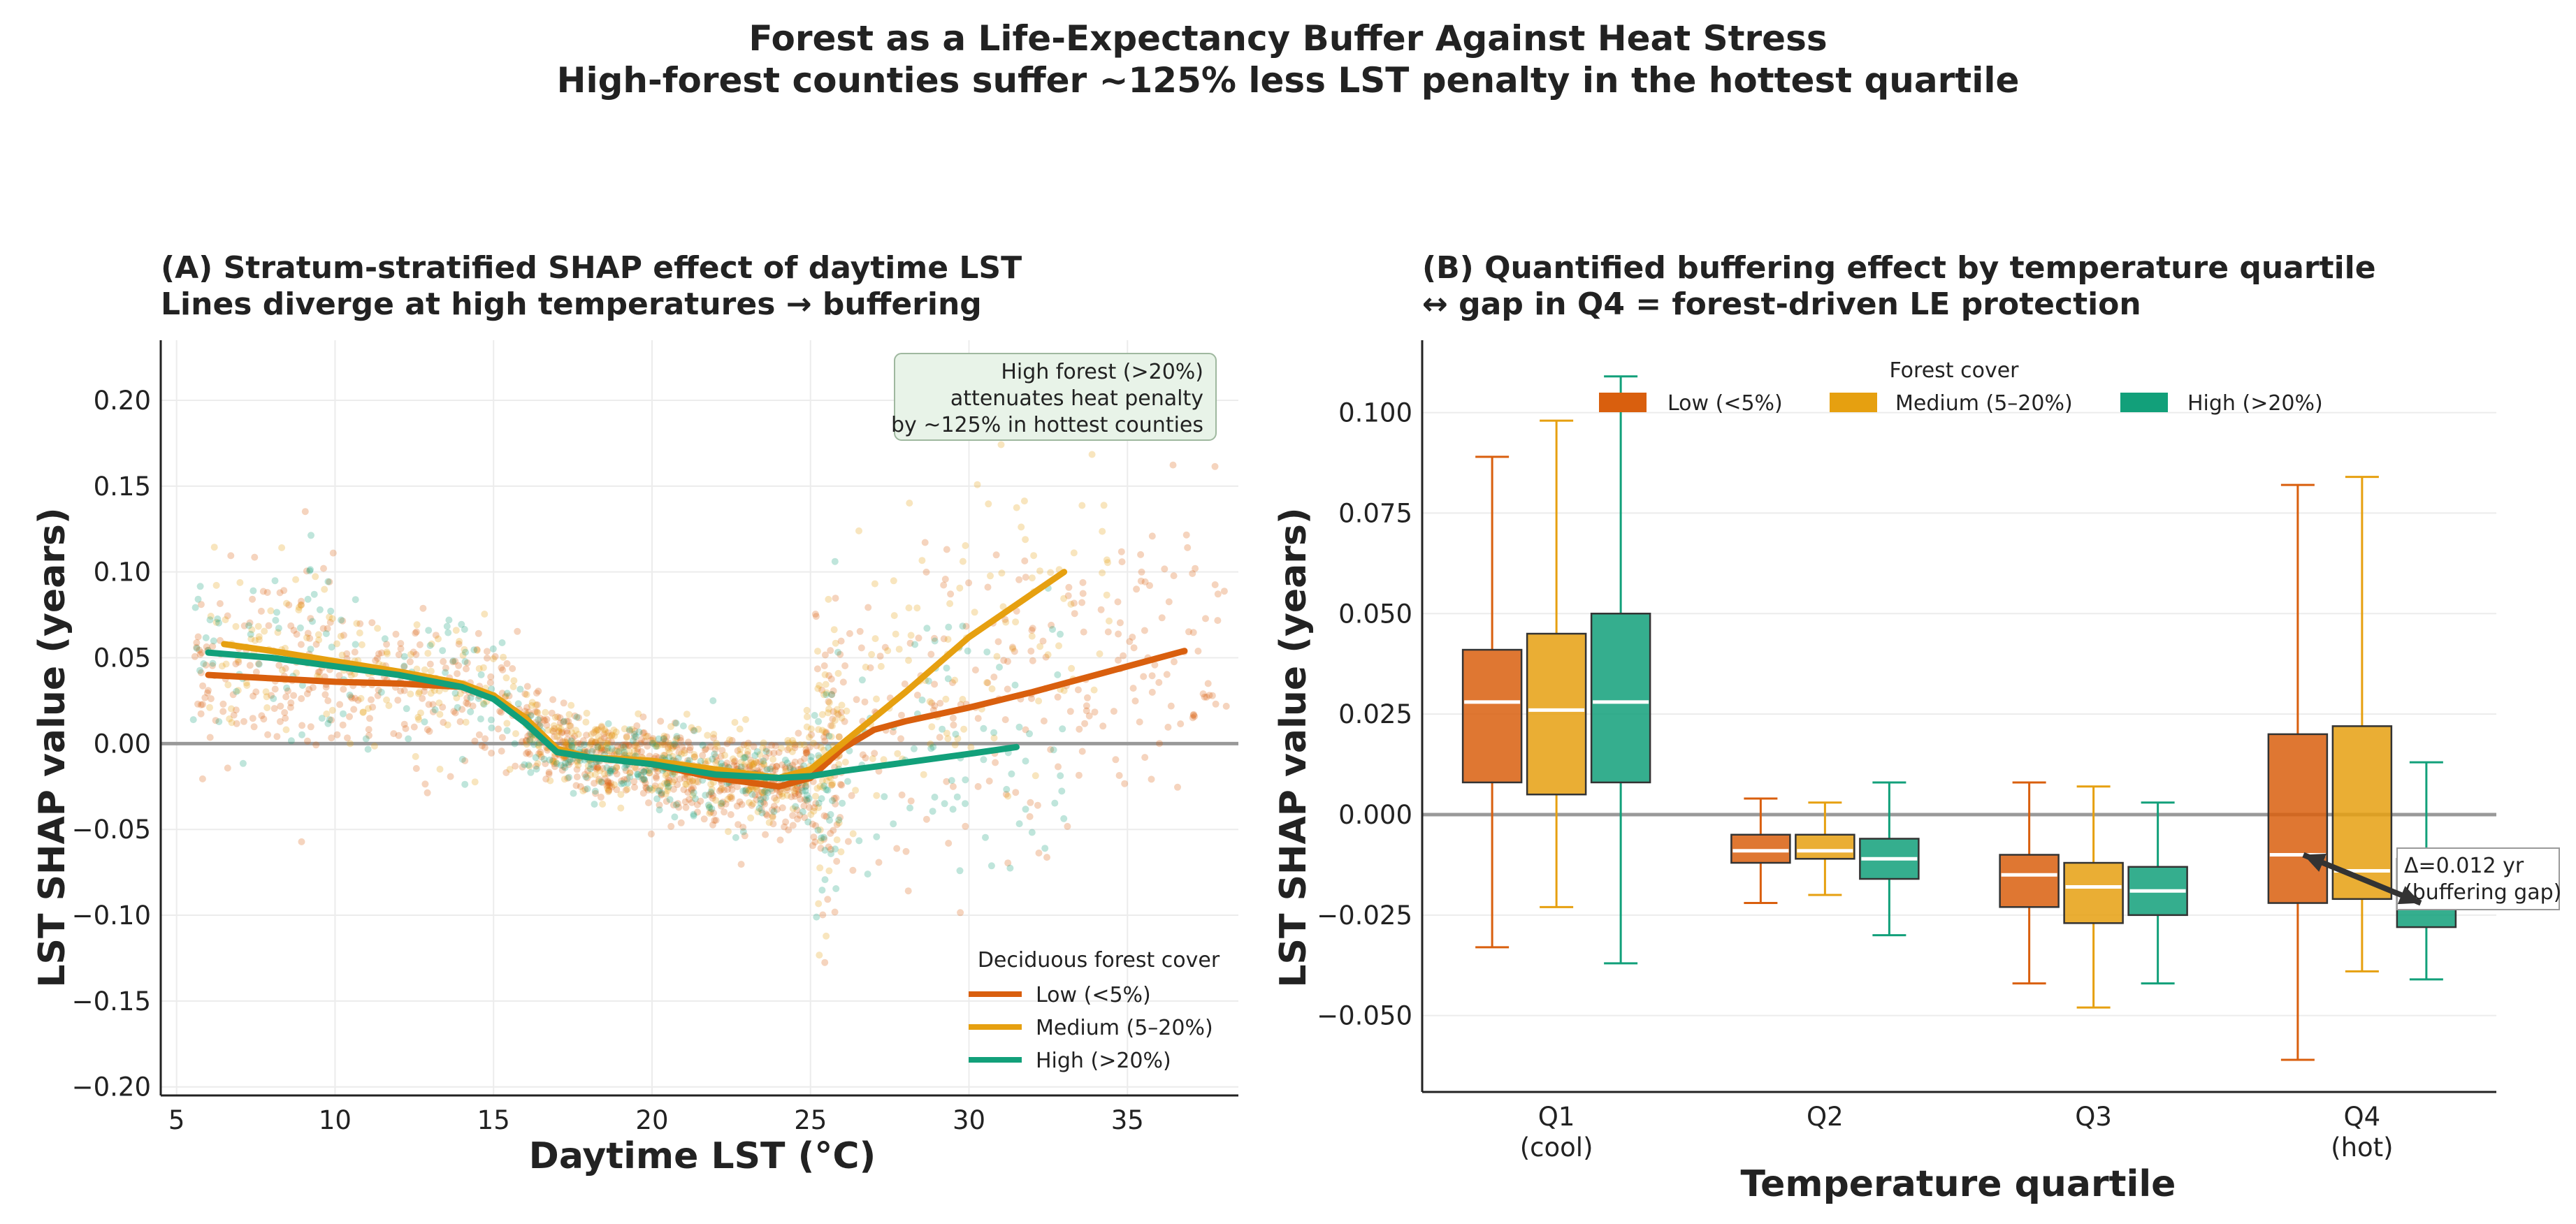  What do you see at coordinates (1103, 1061) in the screenshot?
I see `legend-label-high: High (>20%)` at bounding box center [1103, 1061].